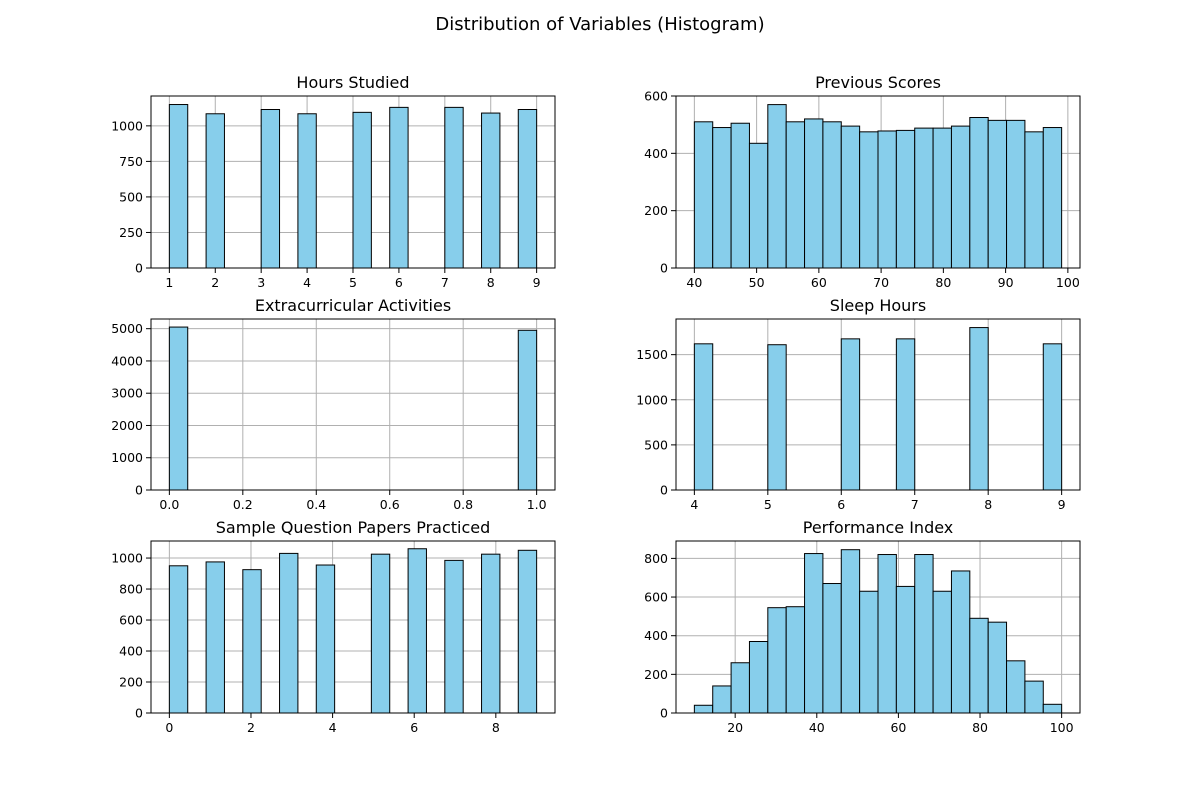 This screenshot has width=1200, height=800. I want to click on x-tick-label: 0.4, so click(316, 504).